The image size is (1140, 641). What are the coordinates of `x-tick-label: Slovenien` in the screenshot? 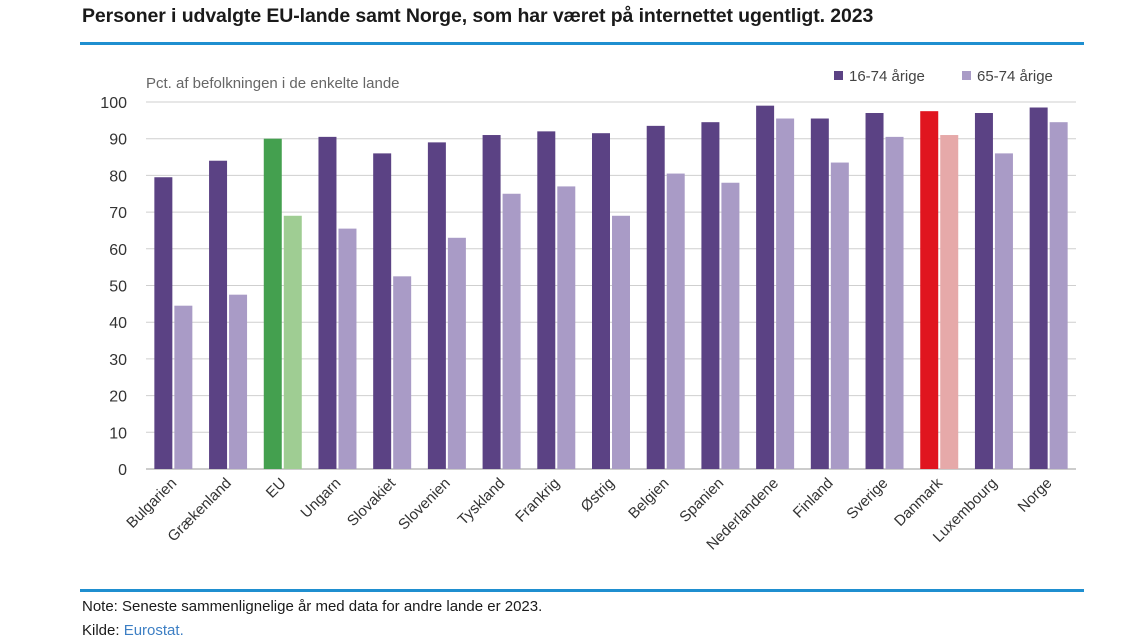 It's located at (424, 504).